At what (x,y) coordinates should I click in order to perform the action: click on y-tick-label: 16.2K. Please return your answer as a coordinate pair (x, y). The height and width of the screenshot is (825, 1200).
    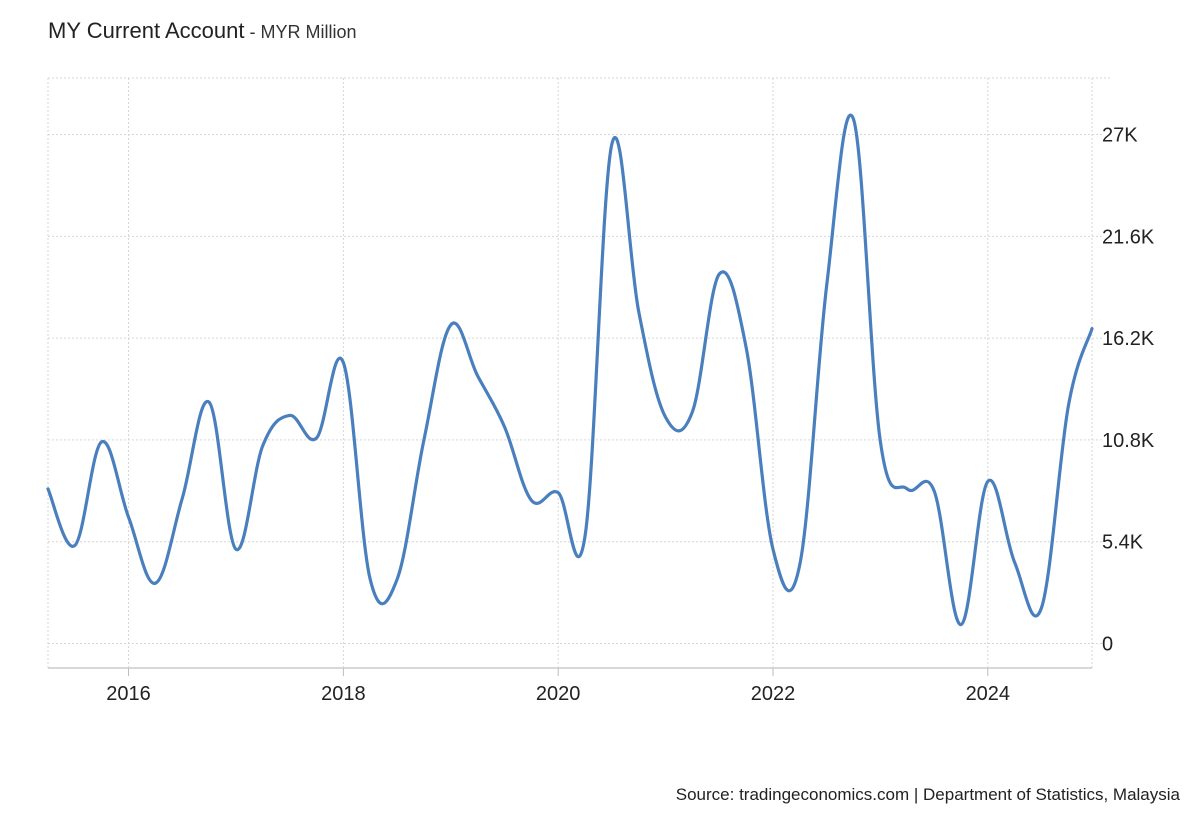
    Looking at the image, I should click on (1128, 339).